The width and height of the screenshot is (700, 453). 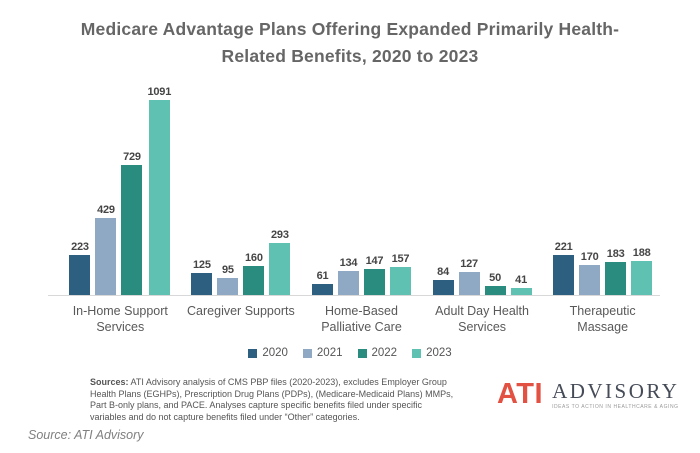 I want to click on bar-with-label: 41, so click(x=521, y=284).